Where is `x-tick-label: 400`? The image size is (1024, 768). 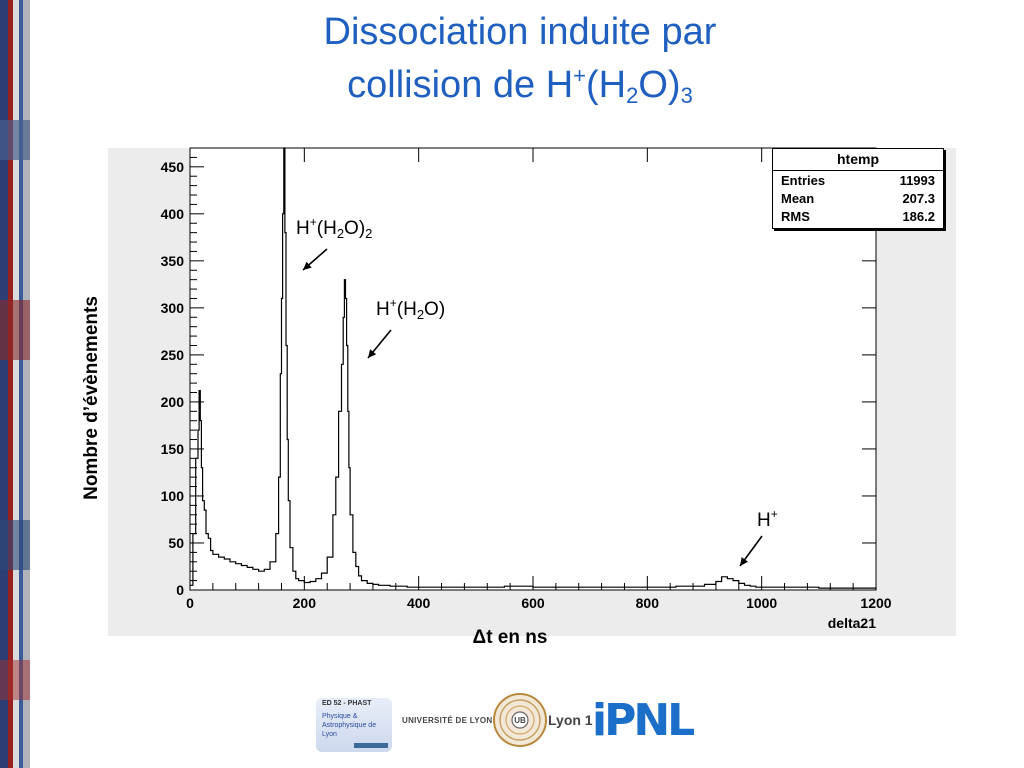 x-tick-label: 400 is located at coordinates (419, 603).